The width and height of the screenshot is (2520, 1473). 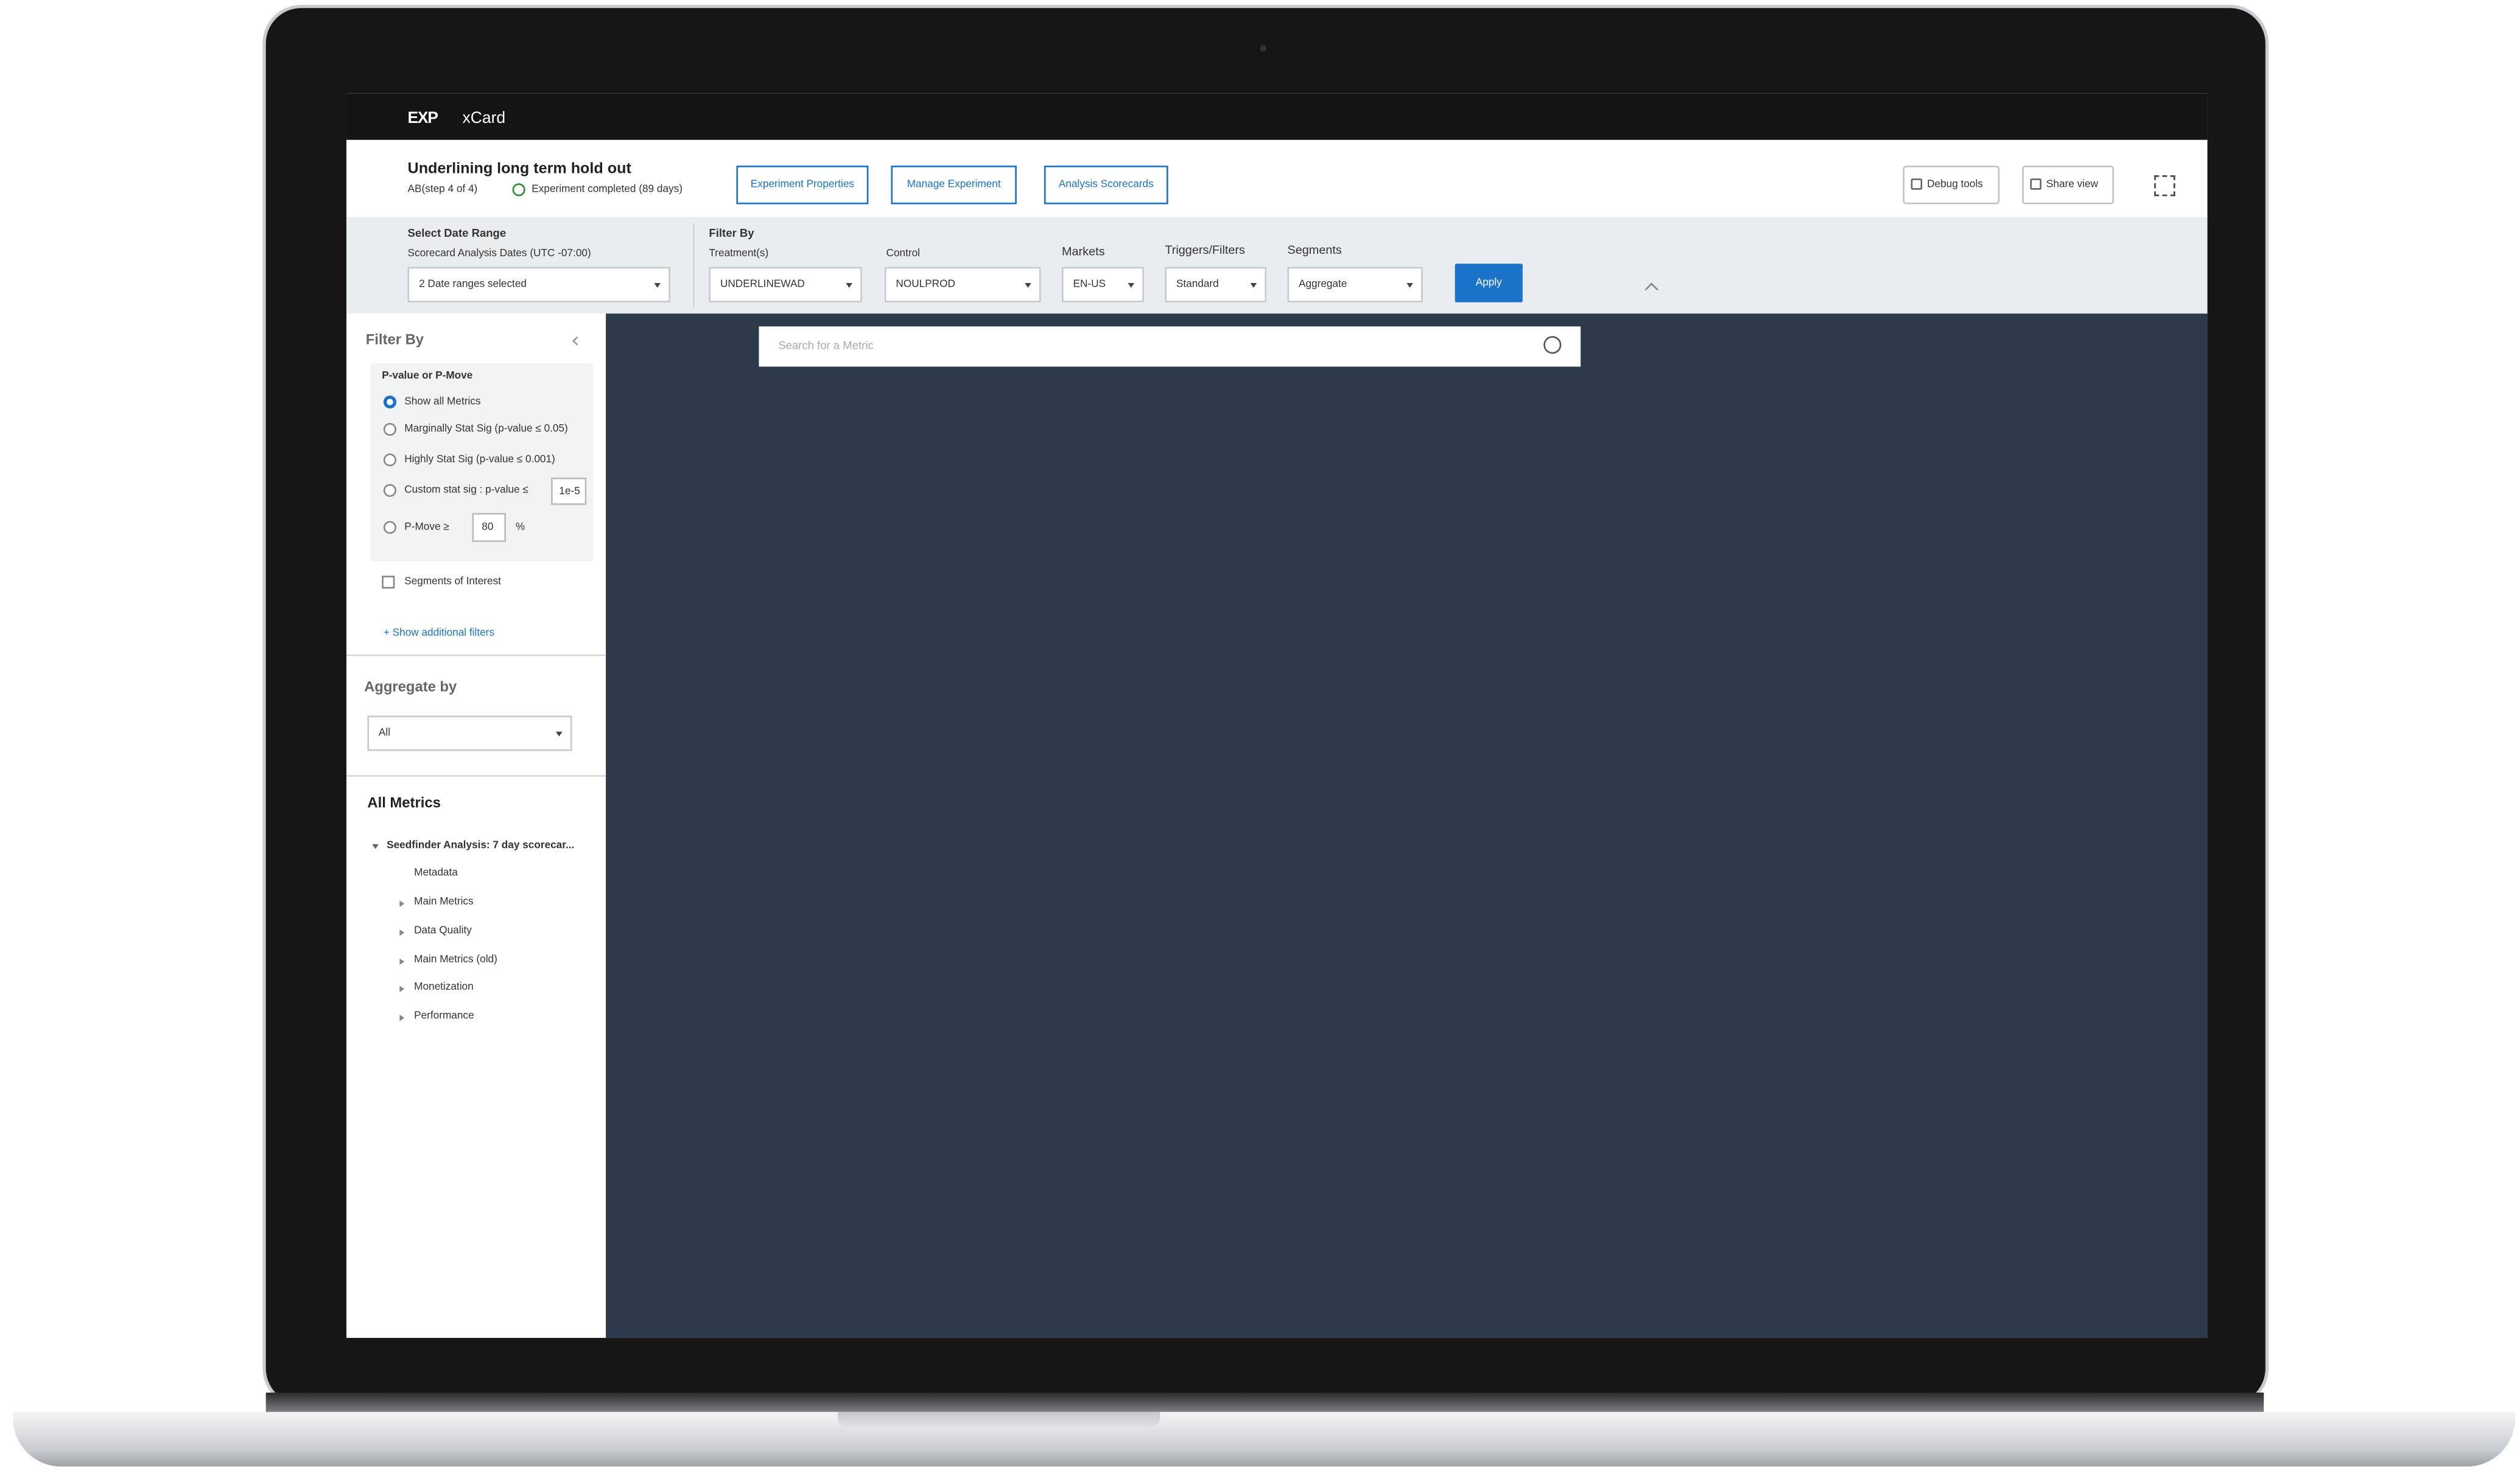 What do you see at coordinates (2072, 185) in the screenshot?
I see `tool-button-label: Share view` at bounding box center [2072, 185].